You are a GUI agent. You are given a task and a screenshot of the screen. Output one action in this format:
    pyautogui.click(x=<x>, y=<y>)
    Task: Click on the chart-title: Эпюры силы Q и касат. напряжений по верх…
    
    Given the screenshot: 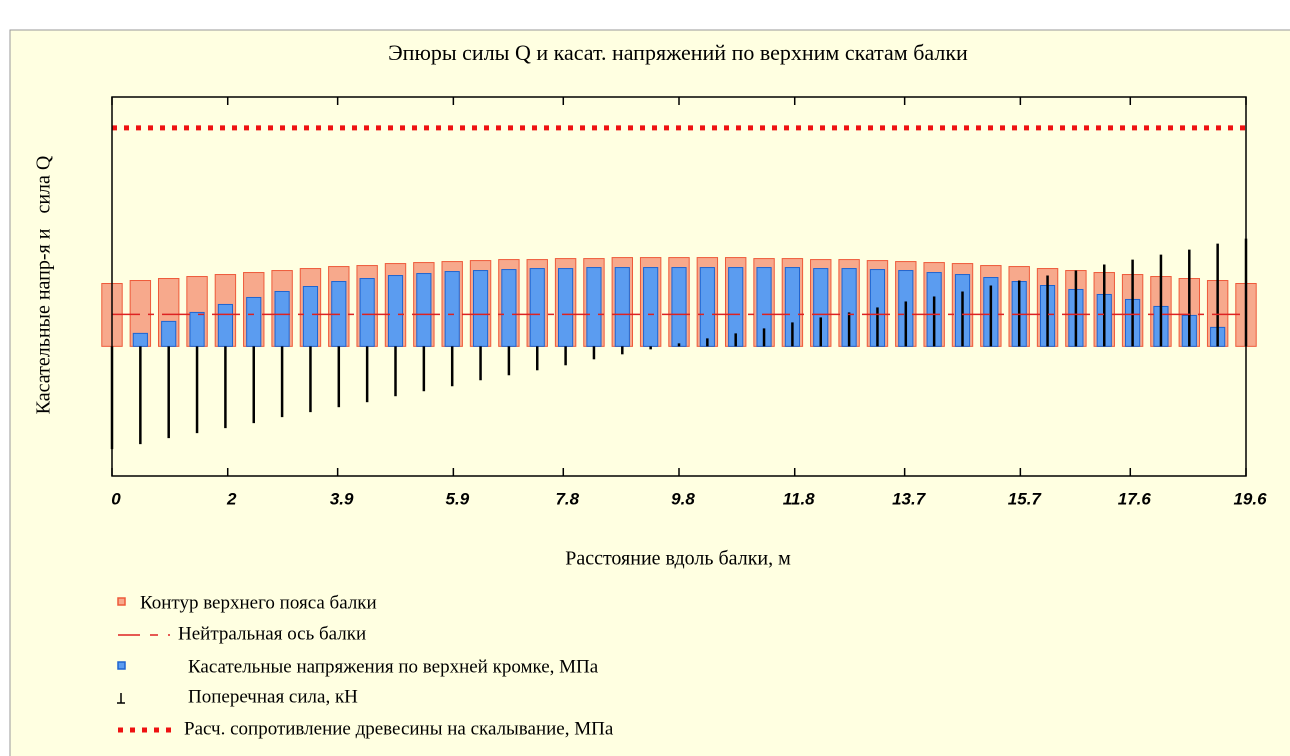 What is the action you would take?
    pyautogui.click(x=678, y=52)
    